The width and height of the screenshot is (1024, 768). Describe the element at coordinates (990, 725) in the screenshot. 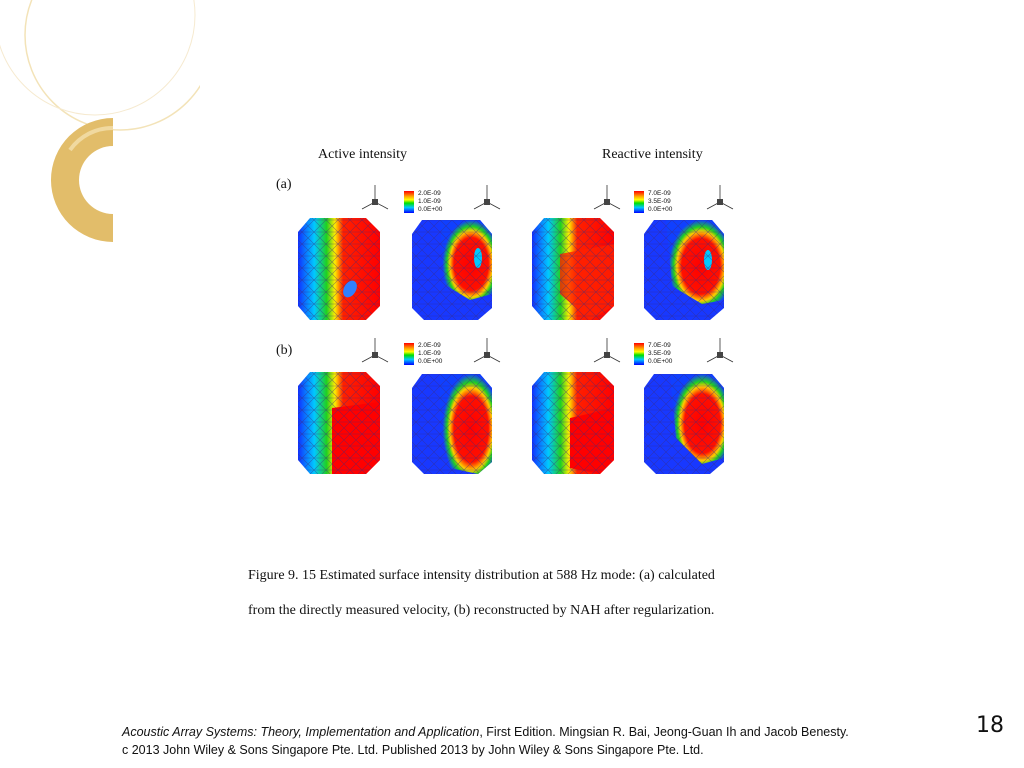

I see `page-number: 18` at that location.